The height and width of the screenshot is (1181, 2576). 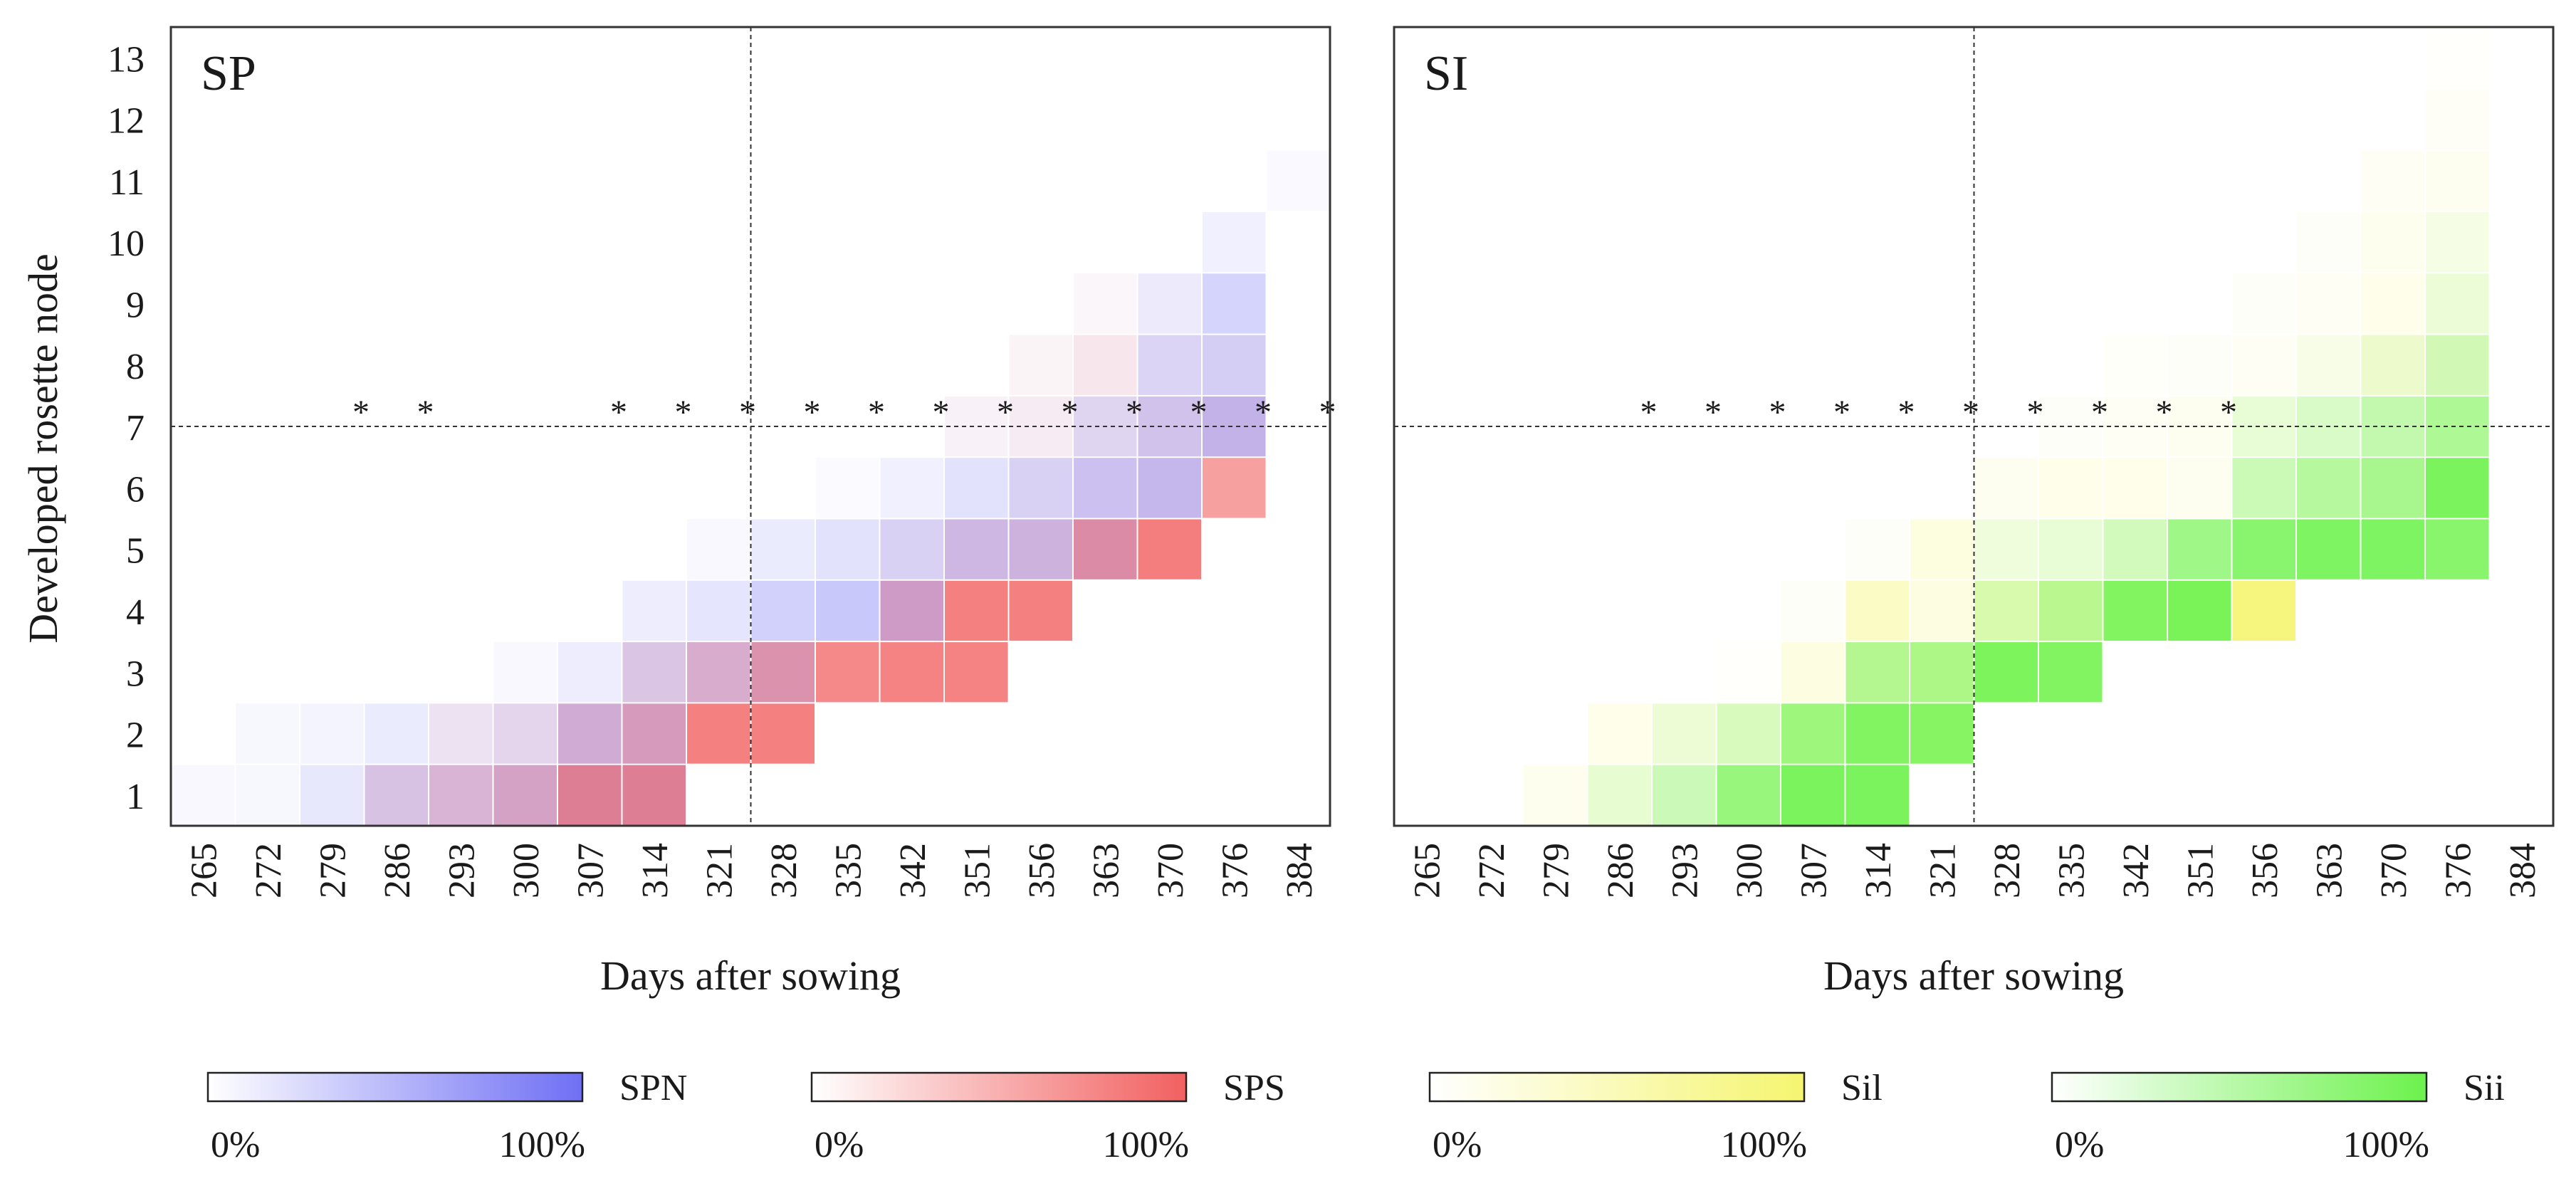 What do you see at coordinates (1263, 412) in the screenshot?
I see `significance-star-376: *` at bounding box center [1263, 412].